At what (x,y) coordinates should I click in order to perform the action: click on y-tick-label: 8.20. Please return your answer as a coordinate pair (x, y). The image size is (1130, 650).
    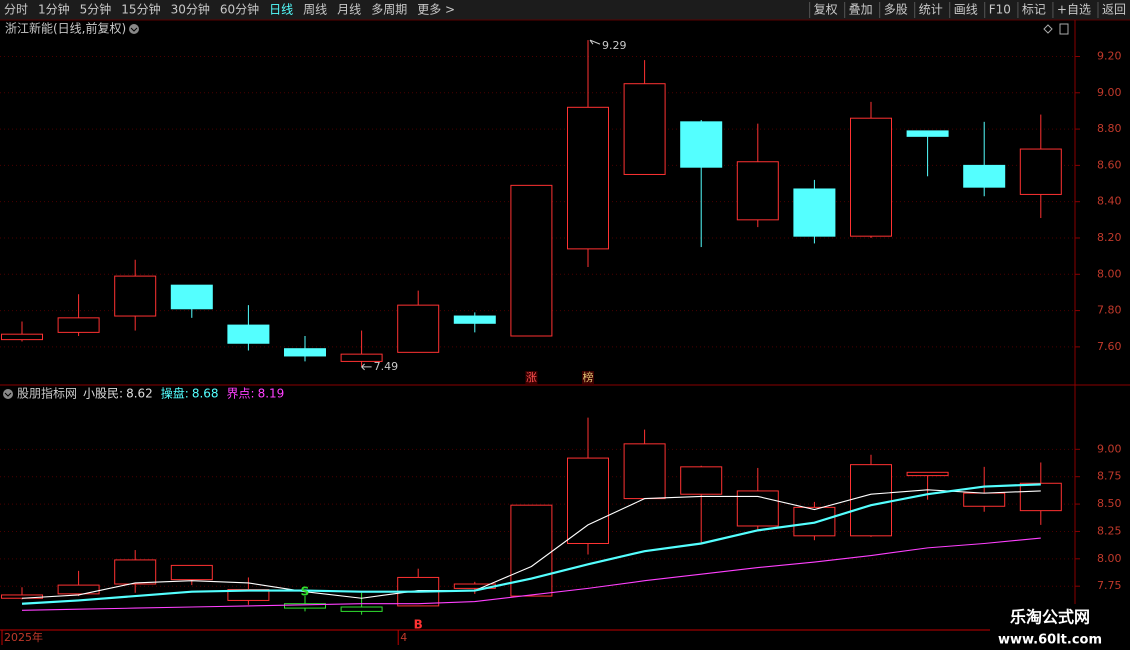
    Looking at the image, I should click on (1109, 237).